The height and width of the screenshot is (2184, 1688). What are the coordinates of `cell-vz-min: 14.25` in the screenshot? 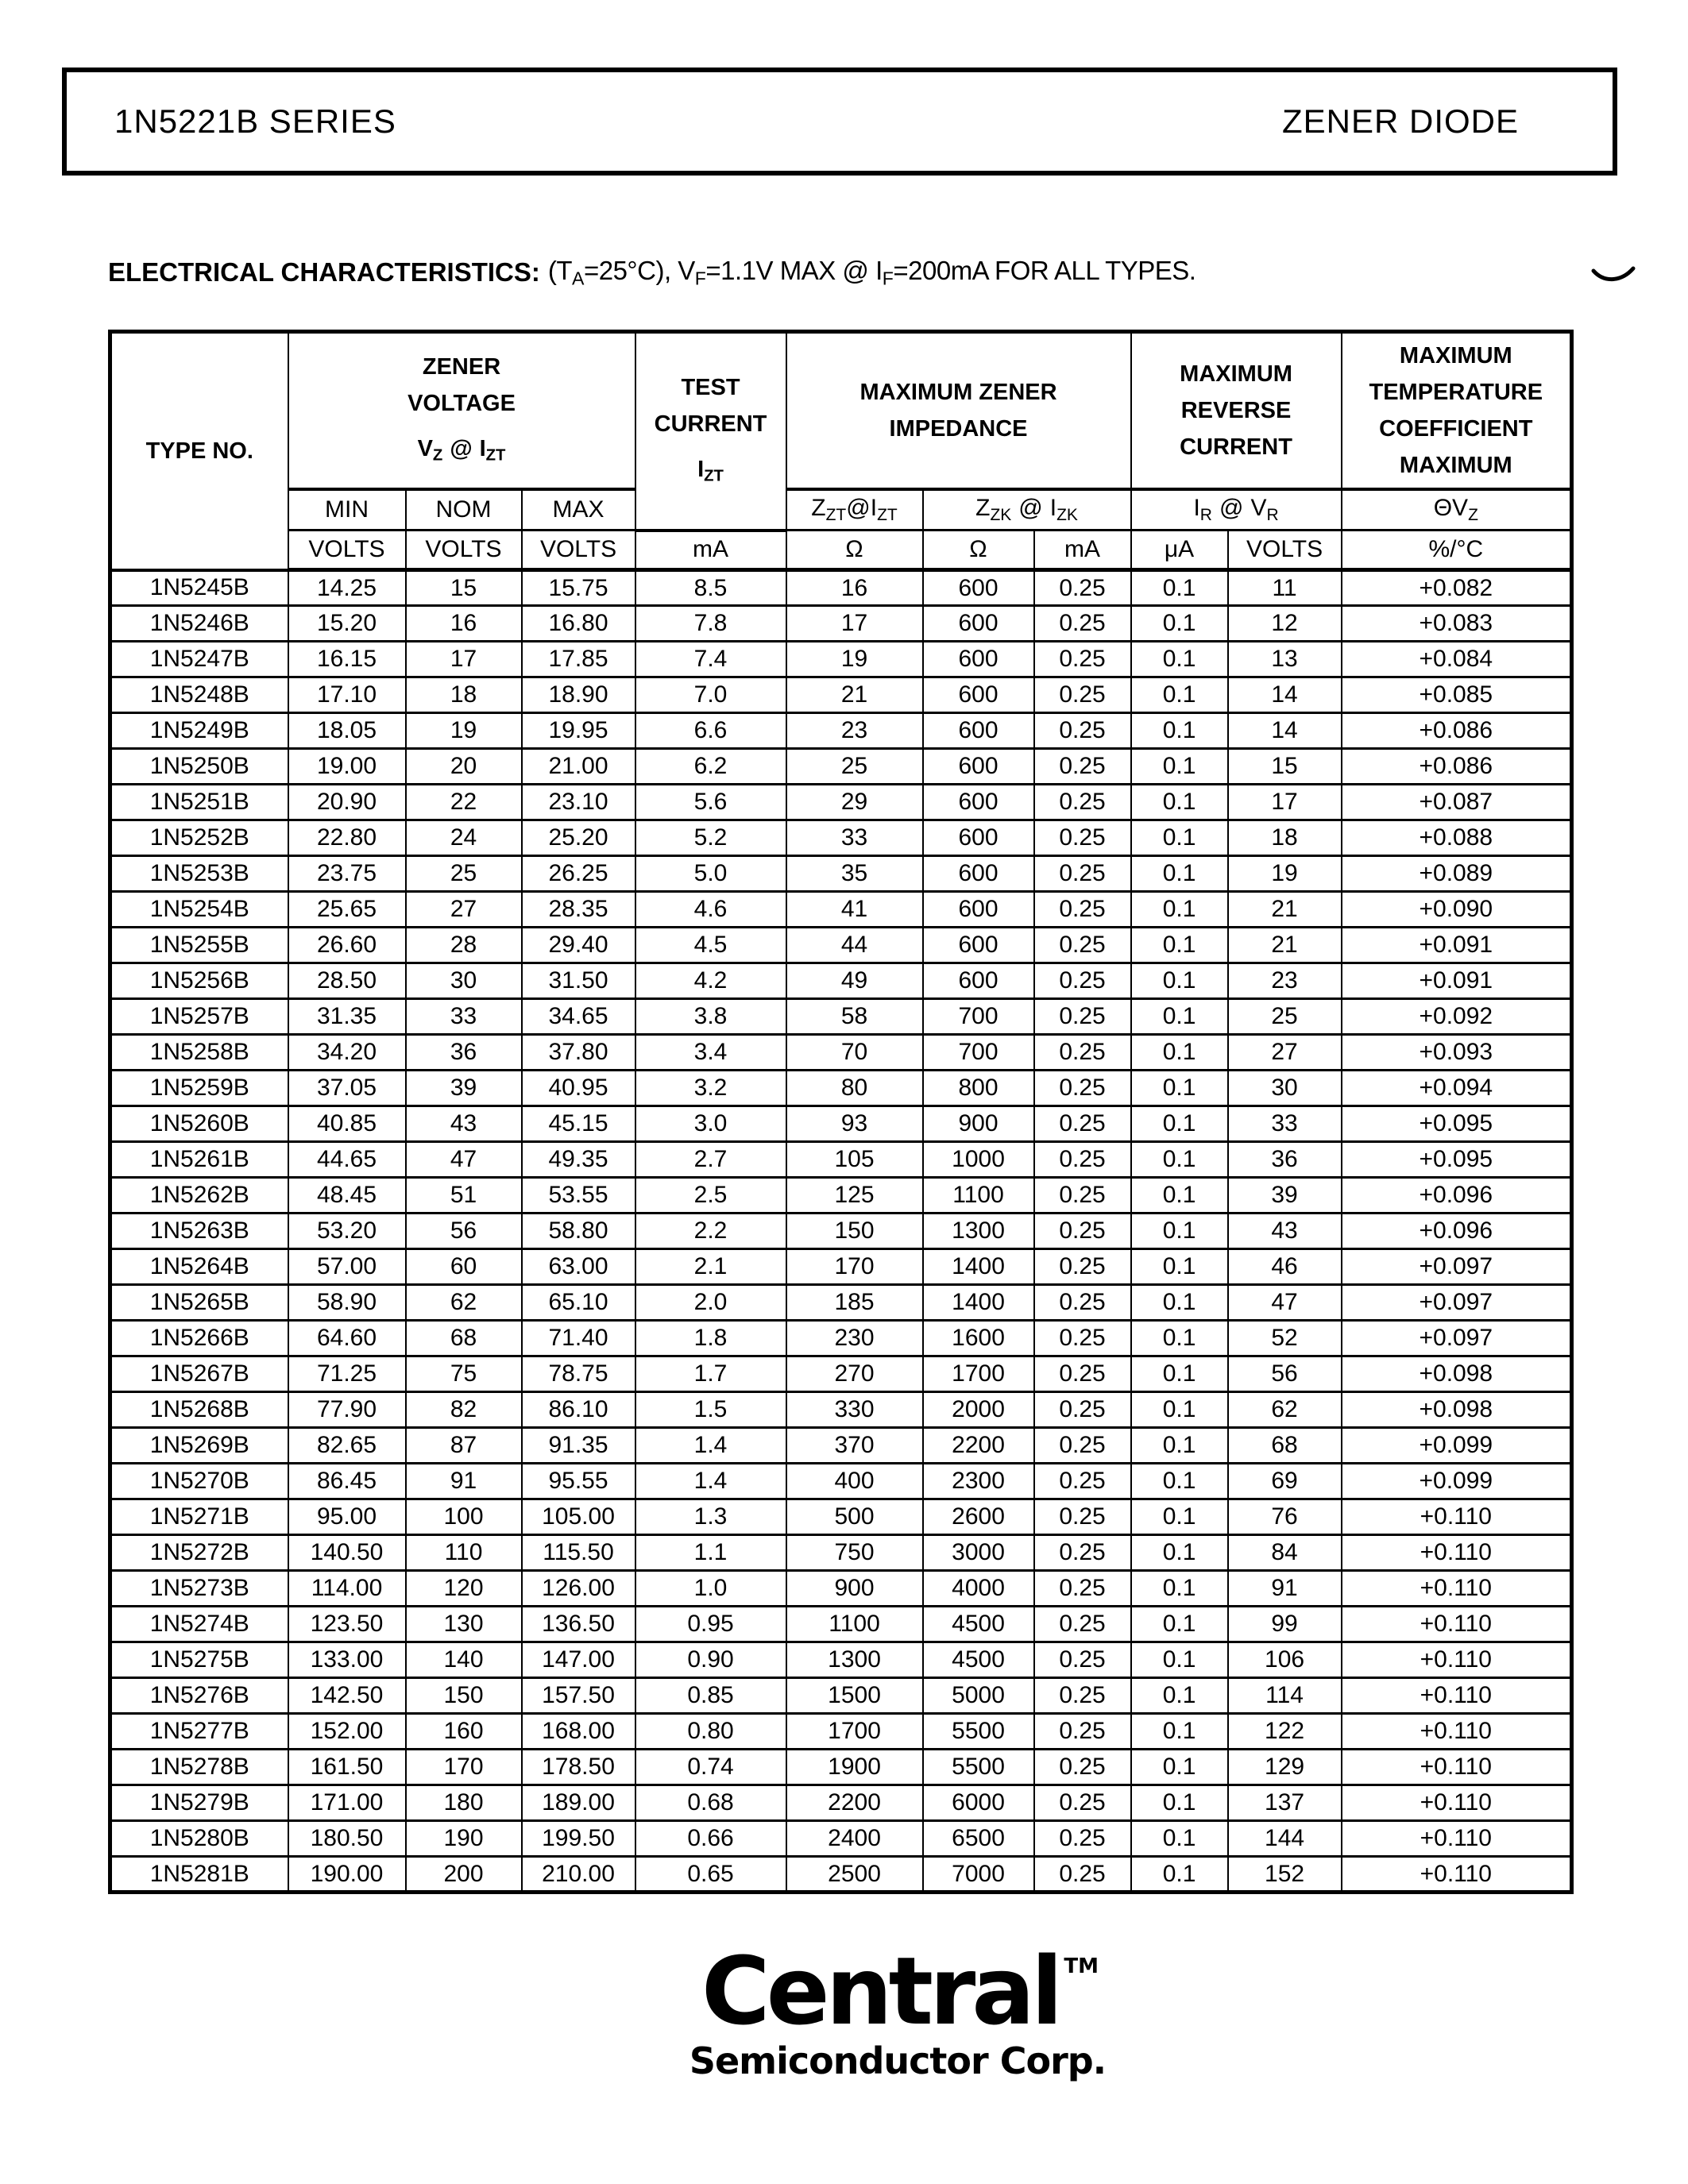 It's located at (347, 588).